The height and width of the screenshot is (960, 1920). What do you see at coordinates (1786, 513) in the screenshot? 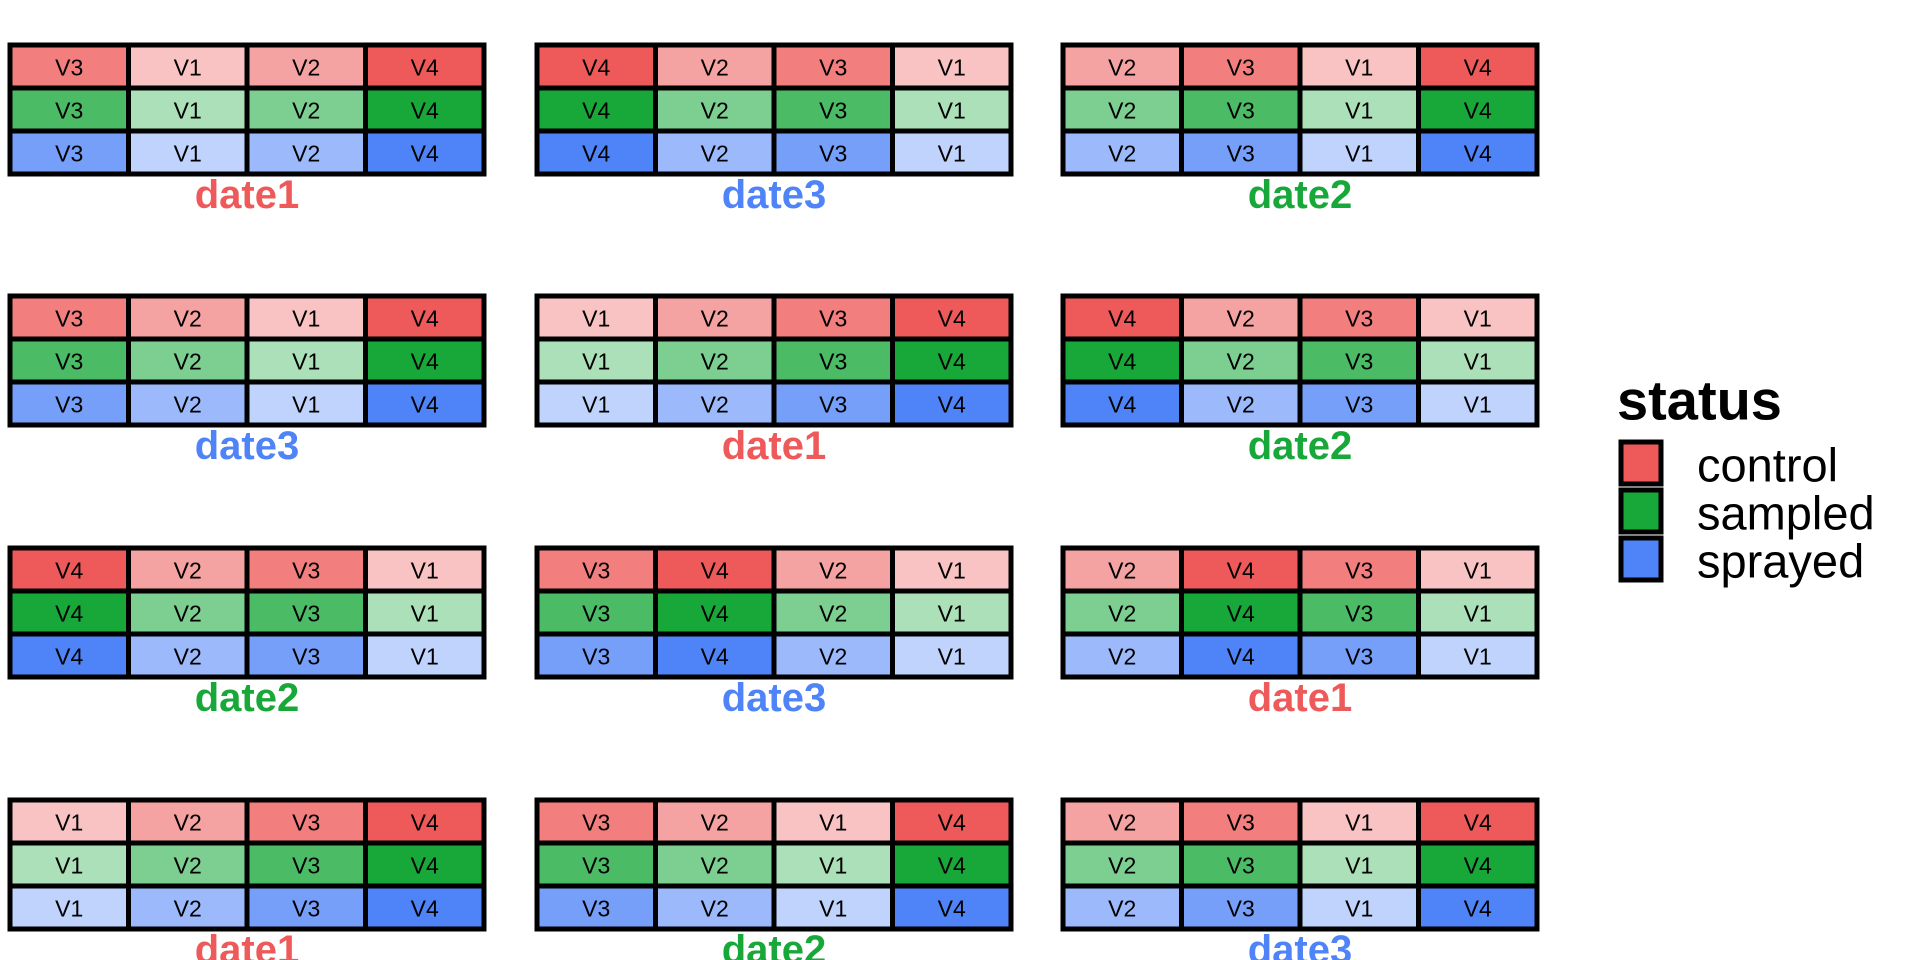
I see `legend-label: sampled` at bounding box center [1786, 513].